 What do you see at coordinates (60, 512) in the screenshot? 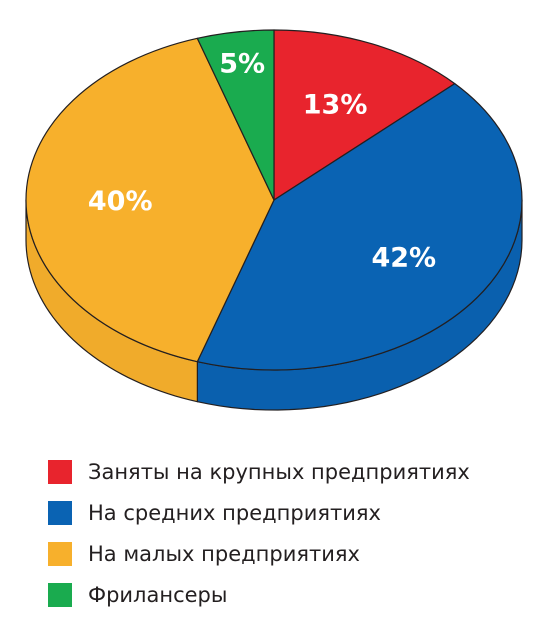
I see `legend-swatch-medium-enterprises` at bounding box center [60, 512].